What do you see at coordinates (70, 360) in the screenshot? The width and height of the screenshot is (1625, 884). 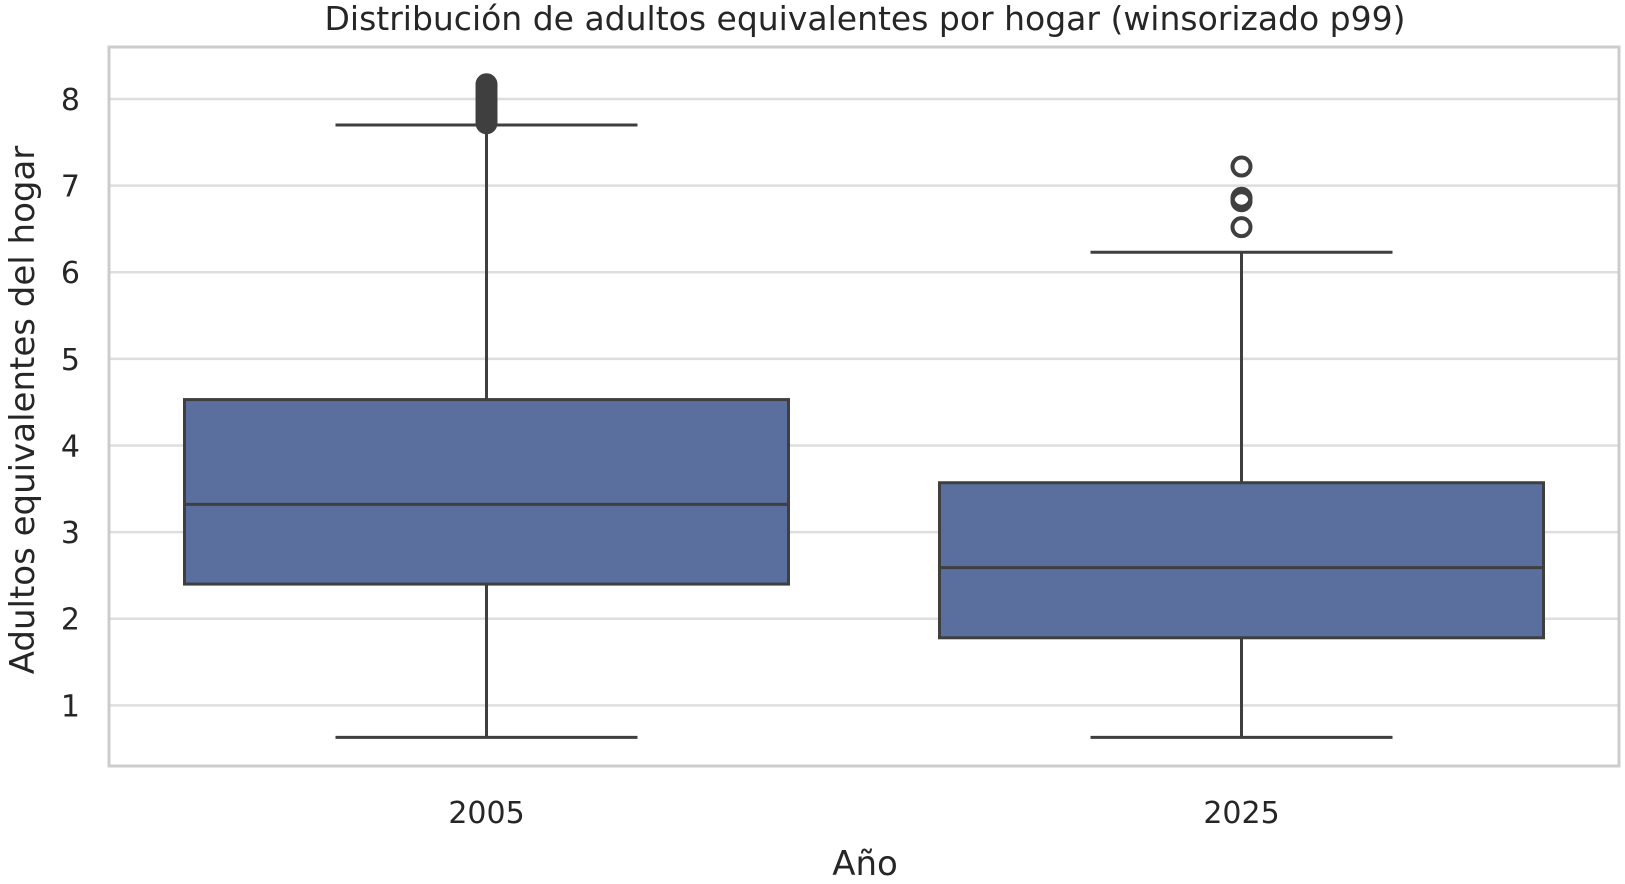 I see `y-tick-label: 5` at bounding box center [70, 360].